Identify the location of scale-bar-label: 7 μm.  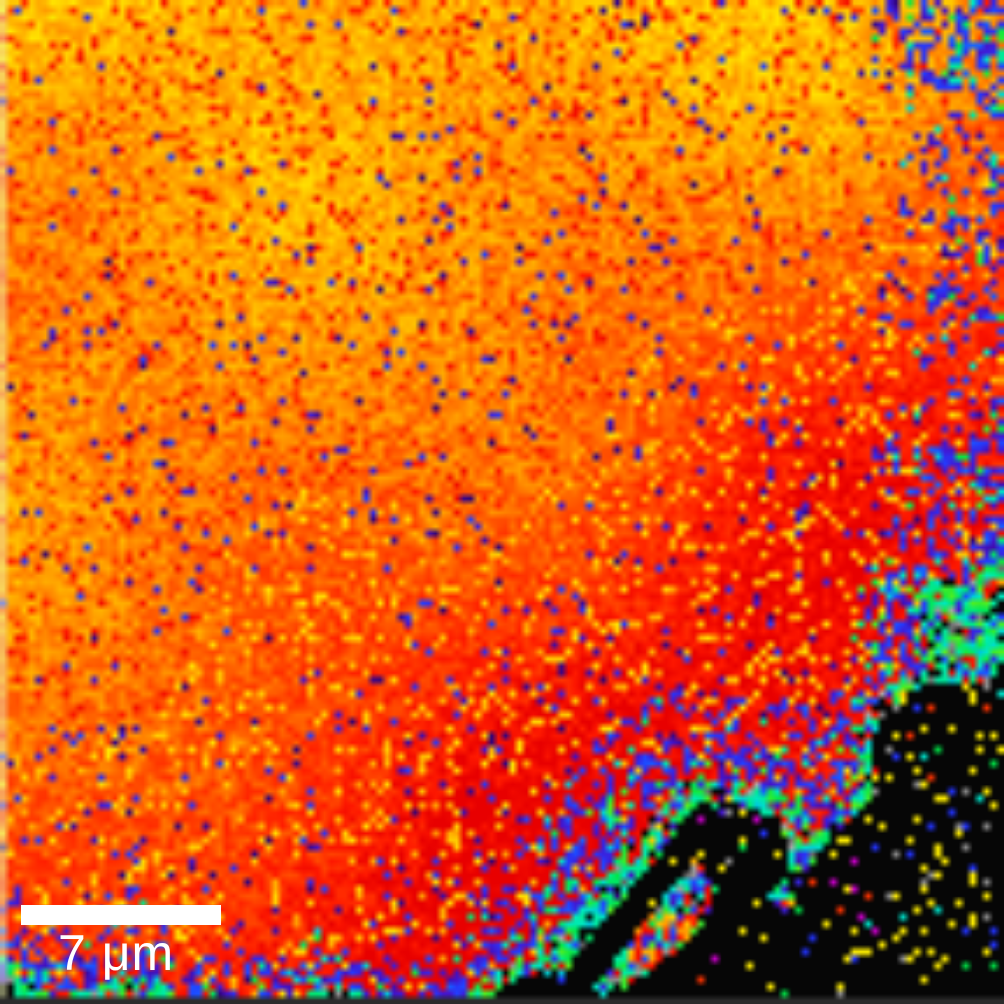
(116, 953).